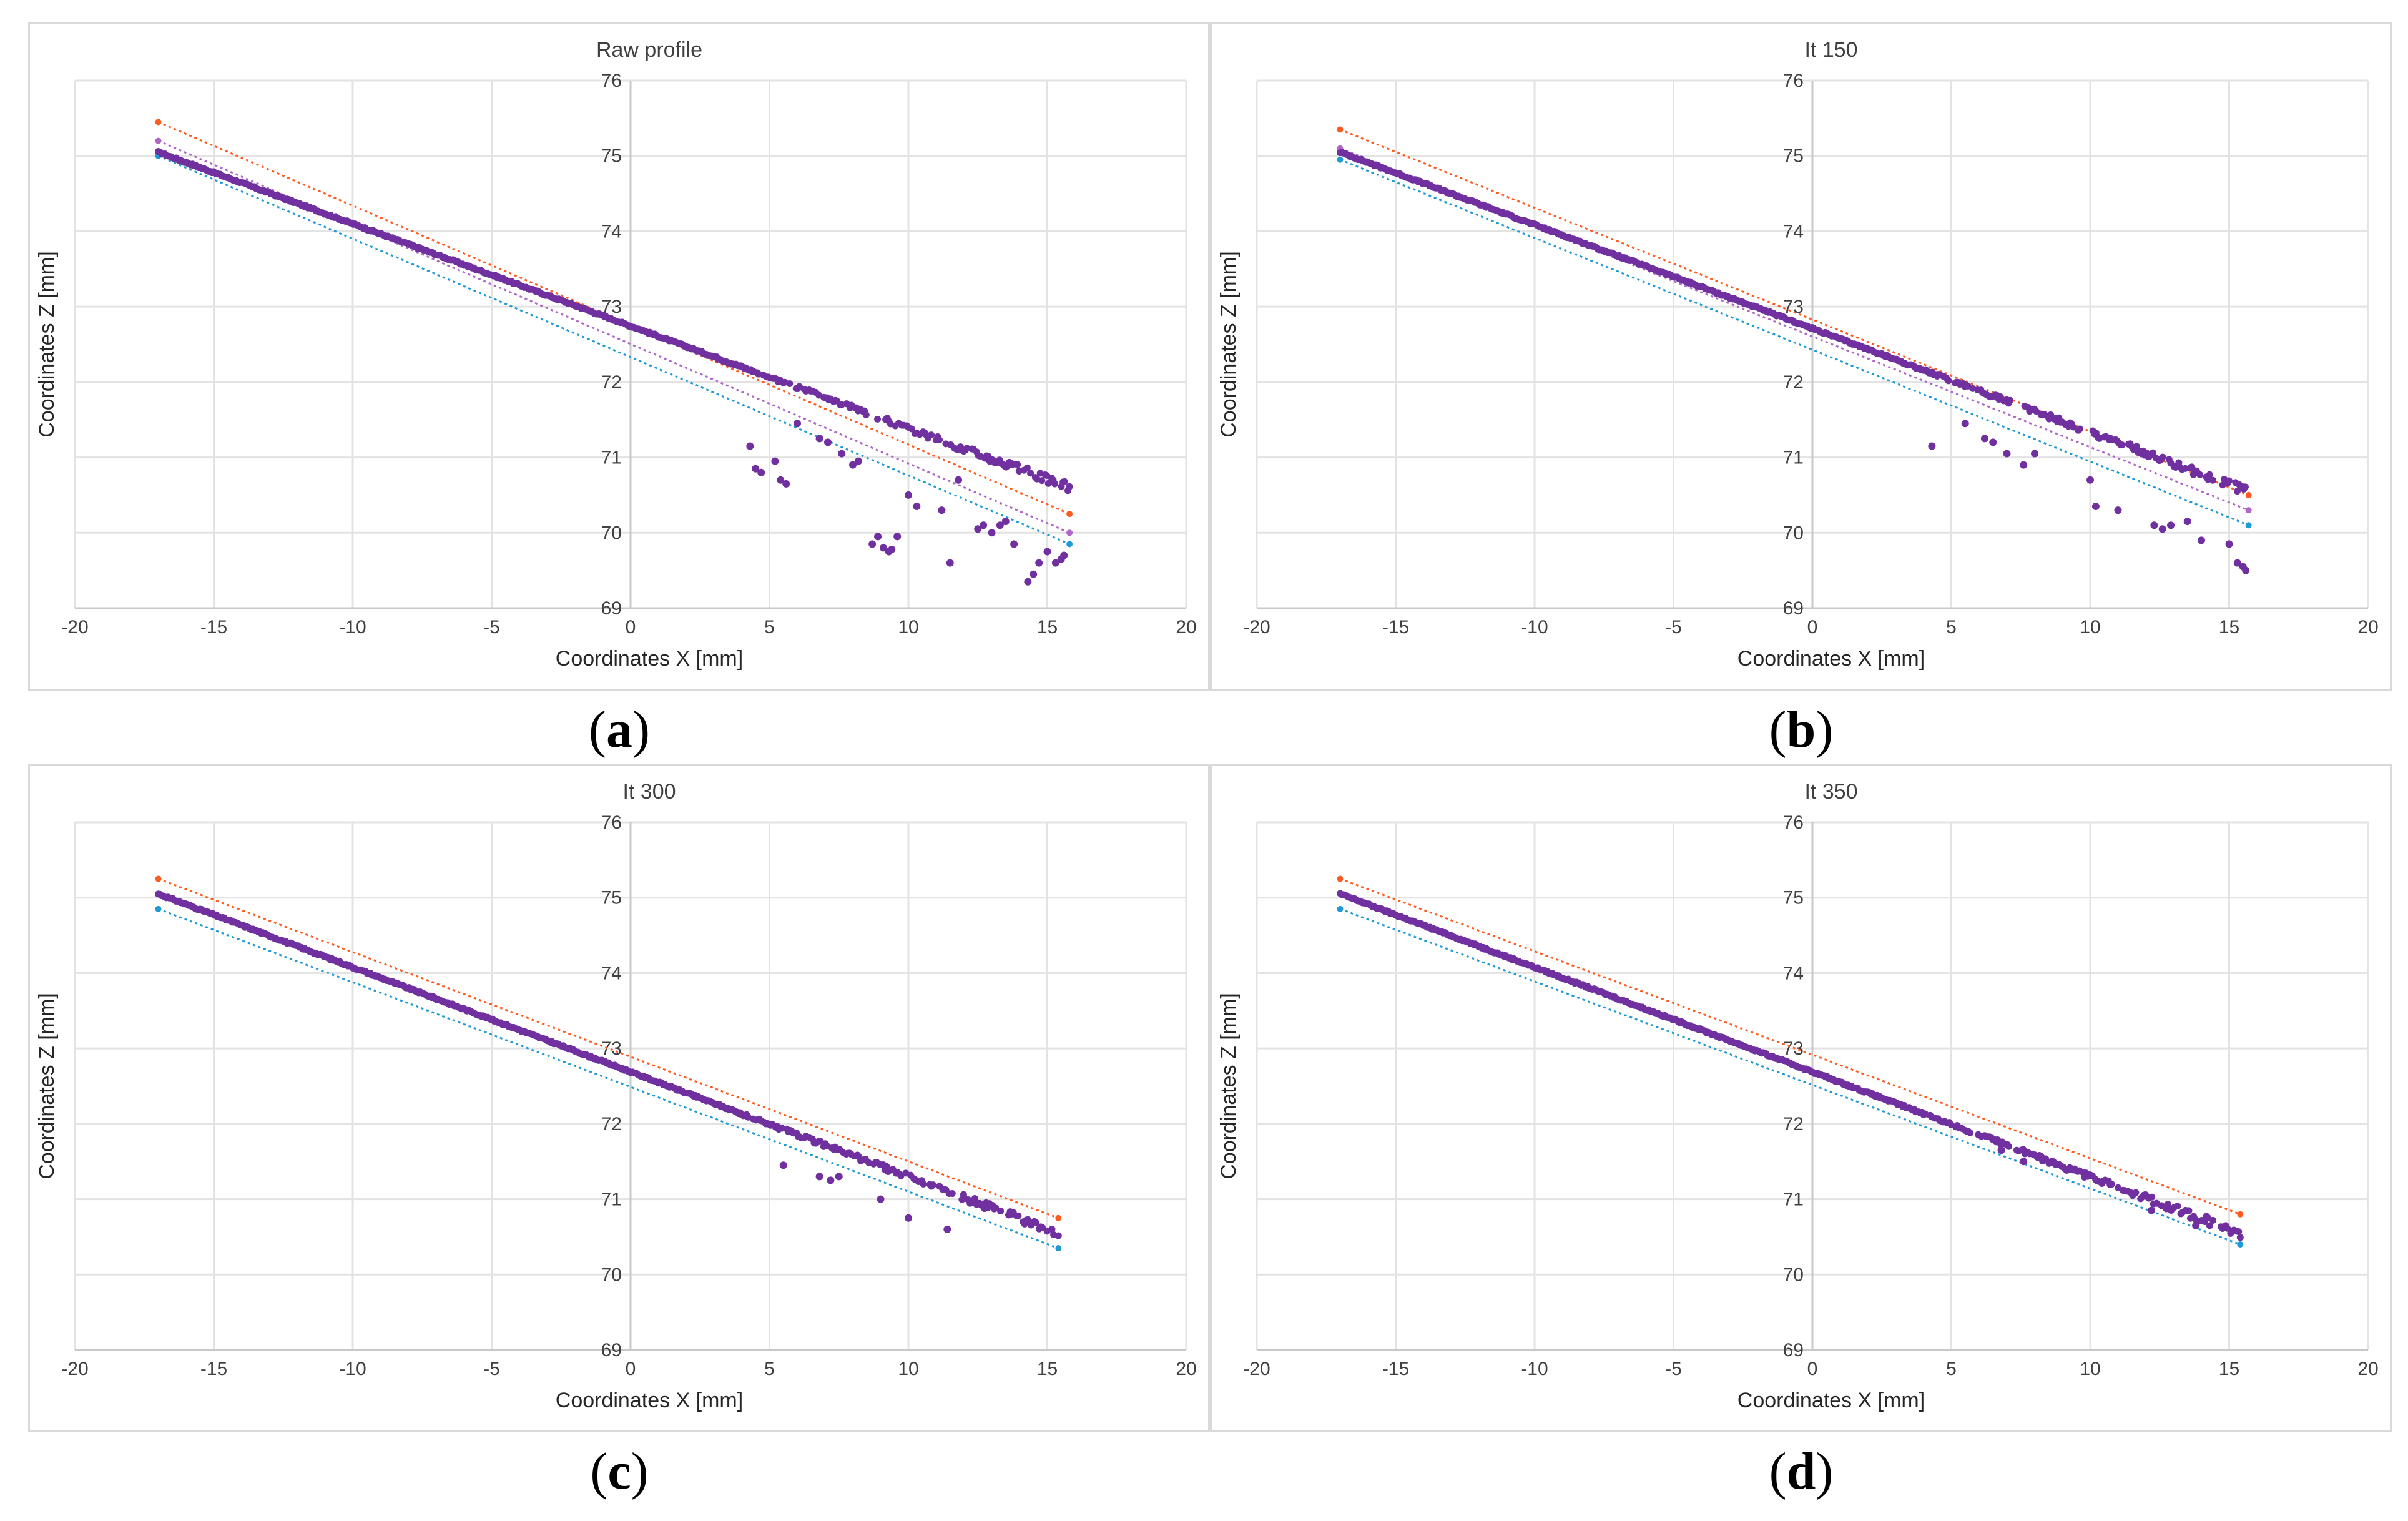  Describe the element at coordinates (352, 1369) in the screenshot. I see `x-tick-label: -10` at that location.